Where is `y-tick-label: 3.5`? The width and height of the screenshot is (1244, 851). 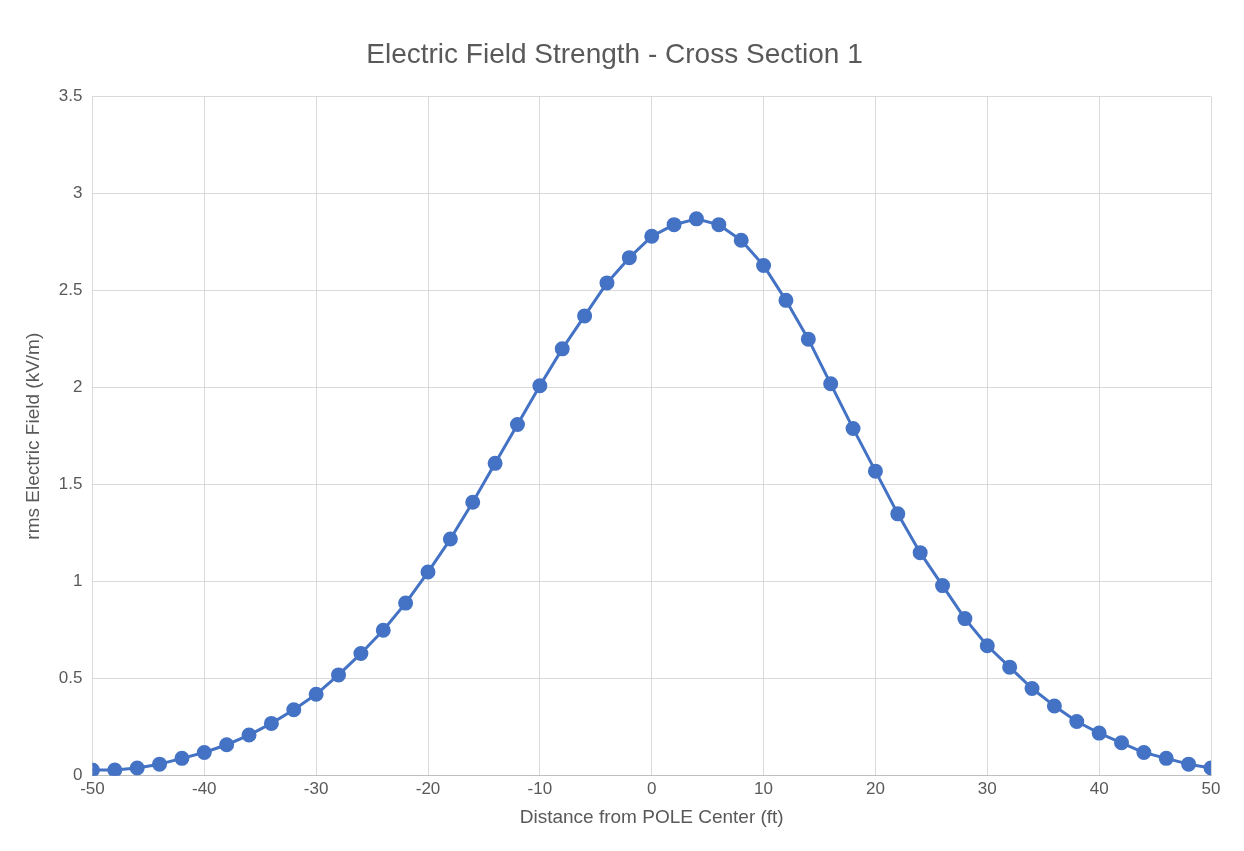
y-tick-label: 3.5 is located at coordinates (70, 96).